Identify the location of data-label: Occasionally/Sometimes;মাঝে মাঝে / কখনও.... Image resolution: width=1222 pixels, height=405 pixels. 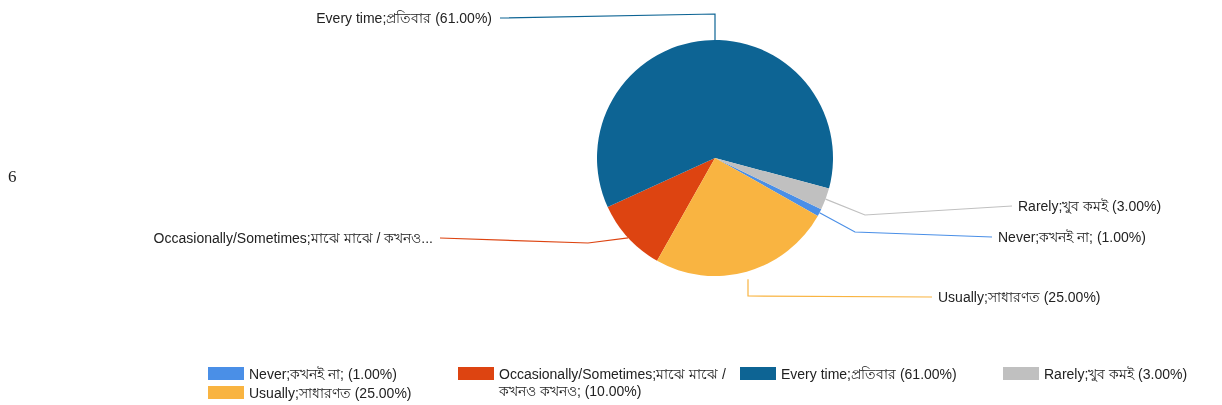
(293, 238).